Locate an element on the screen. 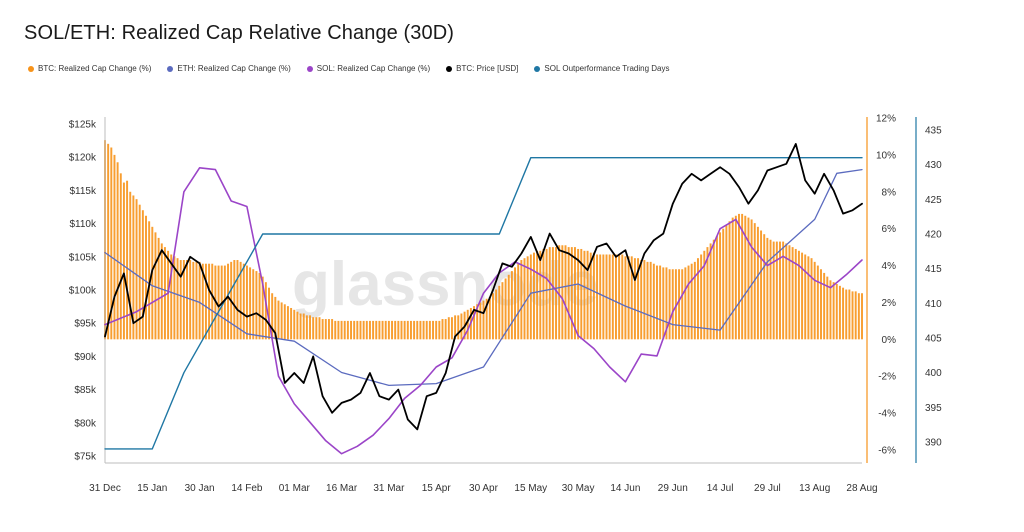 The height and width of the screenshot is (532, 1024). x-tick-label: 15 Apr is located at coordinates (437, 488).